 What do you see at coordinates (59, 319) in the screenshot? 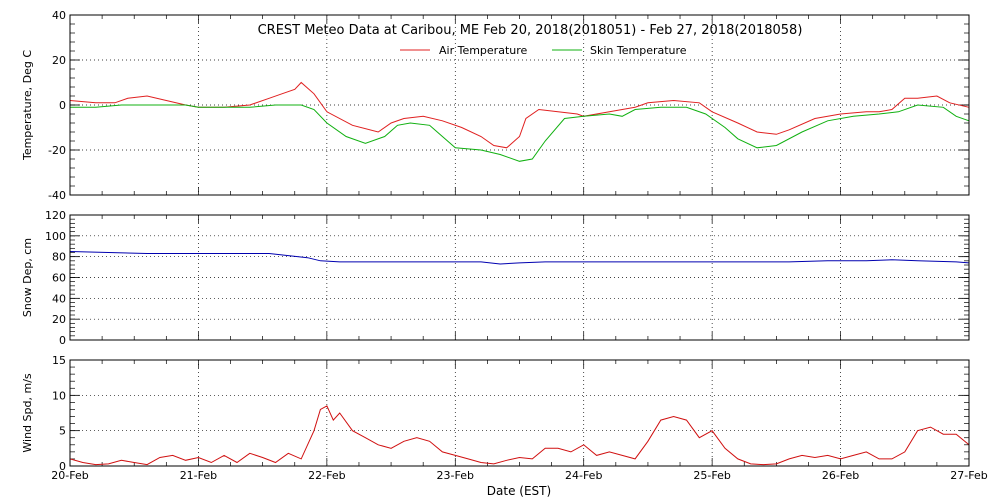
I see `snow-ytick-label: 20` at bounding box center [59, 319].